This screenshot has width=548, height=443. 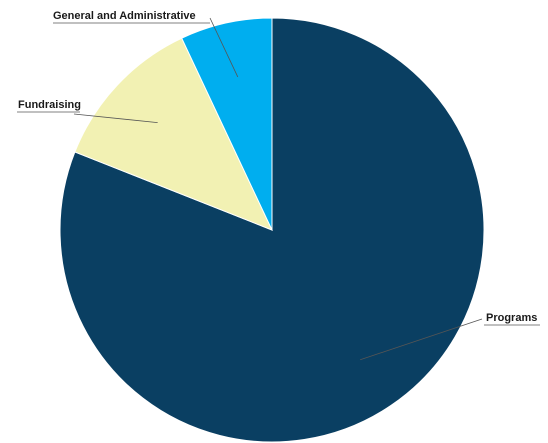 What do you see at coordinates (49, 105) in the screenshot?
I see `slice-label-fundraising: Fundraising` at bounding box center [49, 105].